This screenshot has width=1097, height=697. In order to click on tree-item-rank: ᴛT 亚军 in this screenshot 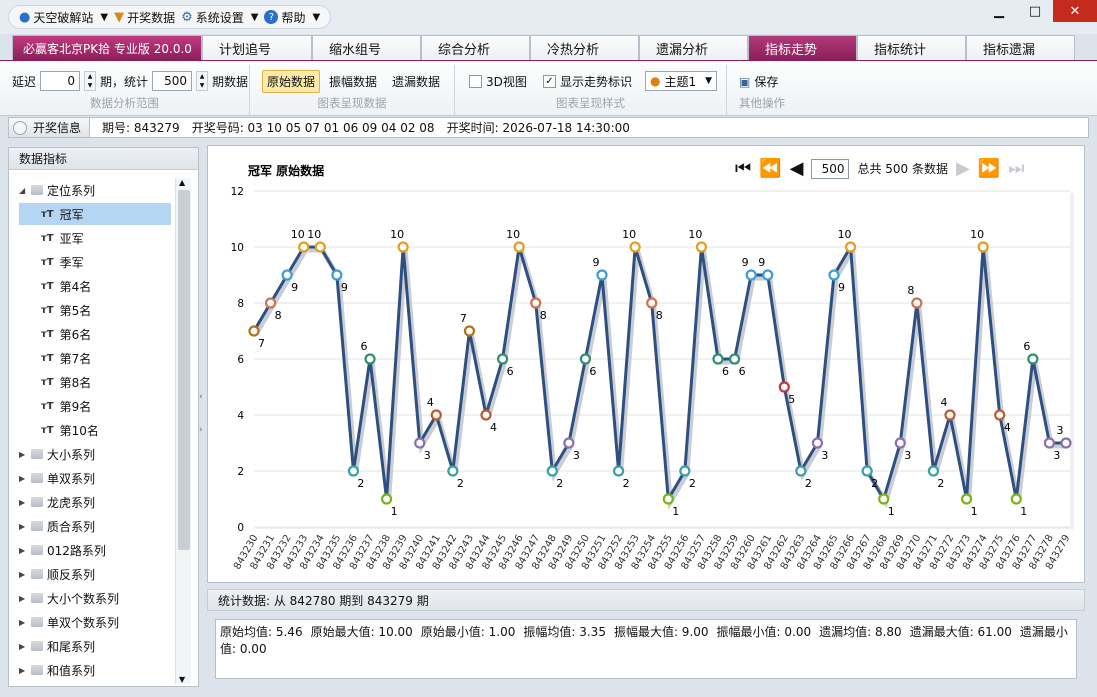, I will do `click(95, 238)`.